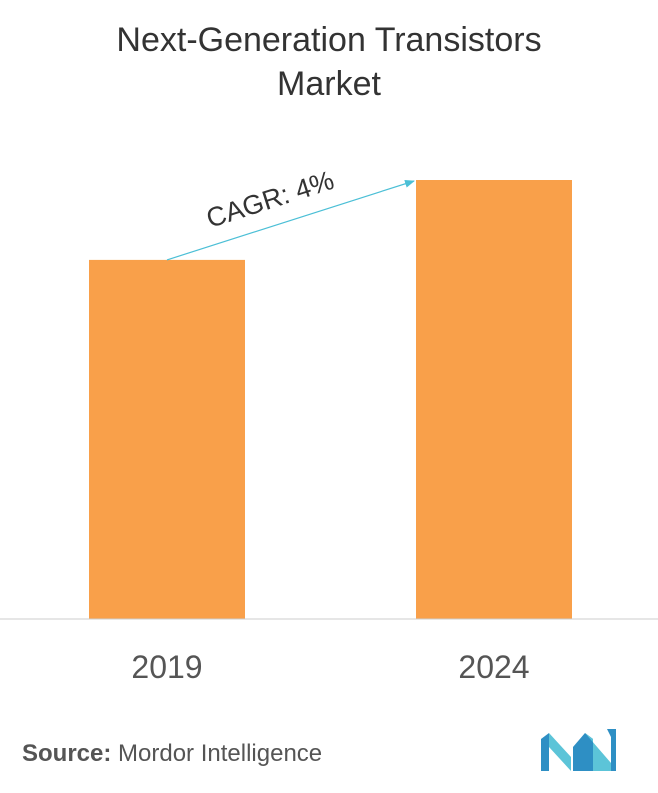 The height and width of the screenshot is (793, 658). What do you see at coordinates (329, 84) in the screenshot?
I see `chart-title-line2: Market` at bounding box center [329, 84].